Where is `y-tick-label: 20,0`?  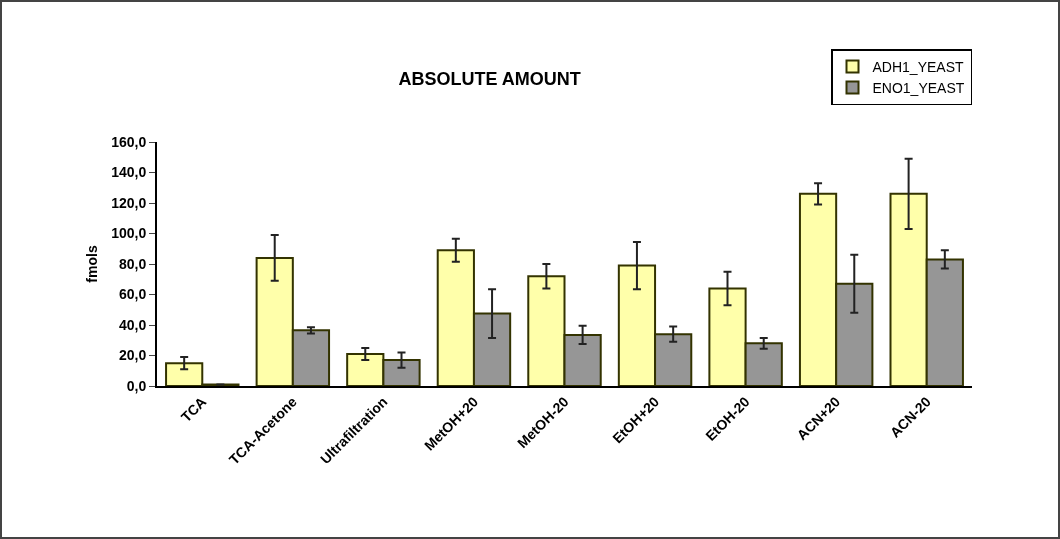 y-tick-label: 20,0 is located at coordinates (132, 355).